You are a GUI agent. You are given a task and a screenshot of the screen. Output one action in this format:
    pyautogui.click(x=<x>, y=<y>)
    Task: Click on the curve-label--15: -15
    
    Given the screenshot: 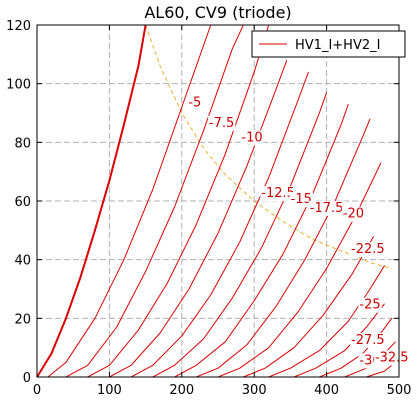 What is the action you would take?
    pyautogui.click(x=301, y=199)
    